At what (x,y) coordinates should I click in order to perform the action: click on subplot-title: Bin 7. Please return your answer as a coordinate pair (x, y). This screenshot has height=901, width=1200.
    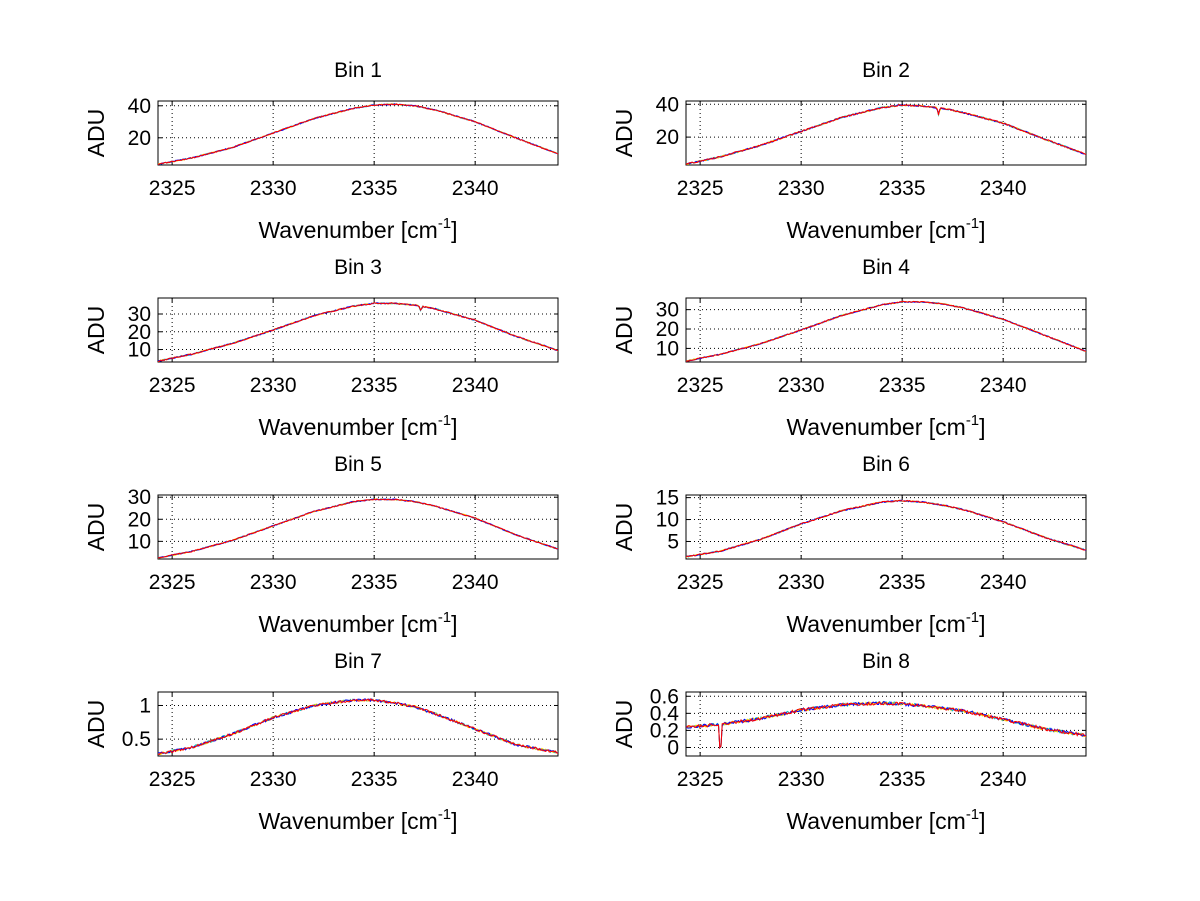
    Looking at the image, I should click on (358, 661).